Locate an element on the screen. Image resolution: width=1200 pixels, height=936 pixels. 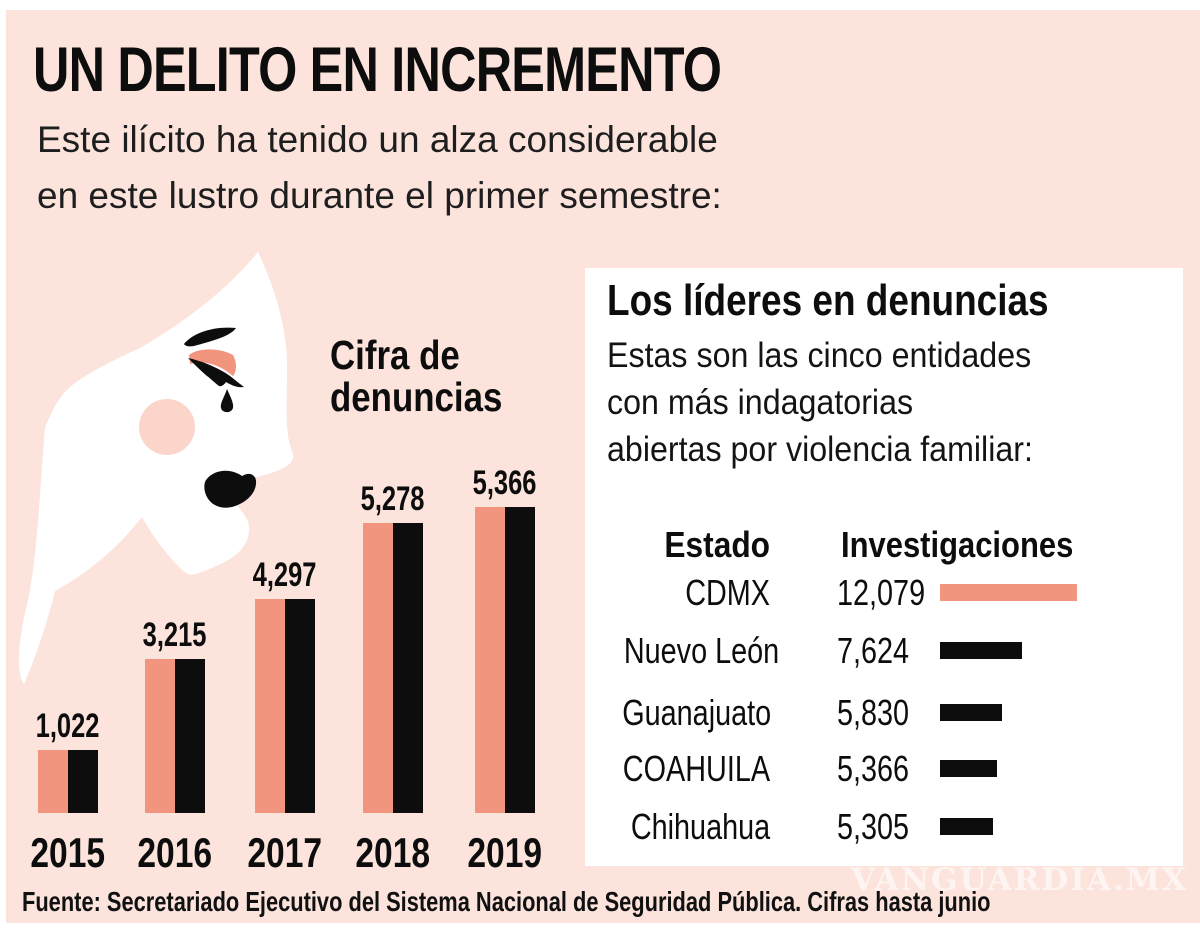
state-label-0: CDMX is located at coordinates (727, 592).